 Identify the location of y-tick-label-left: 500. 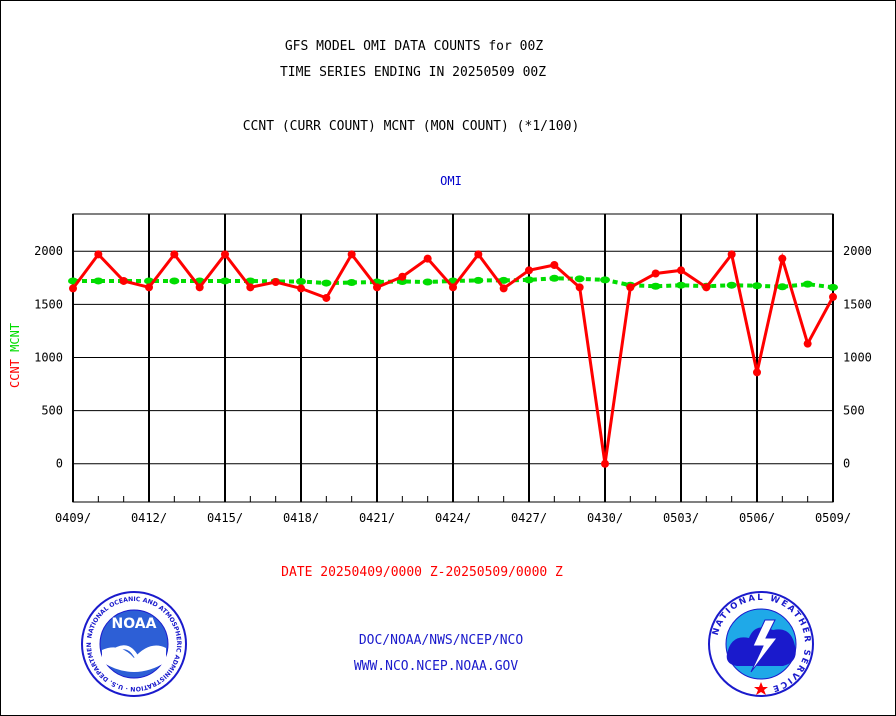
(52, 411).